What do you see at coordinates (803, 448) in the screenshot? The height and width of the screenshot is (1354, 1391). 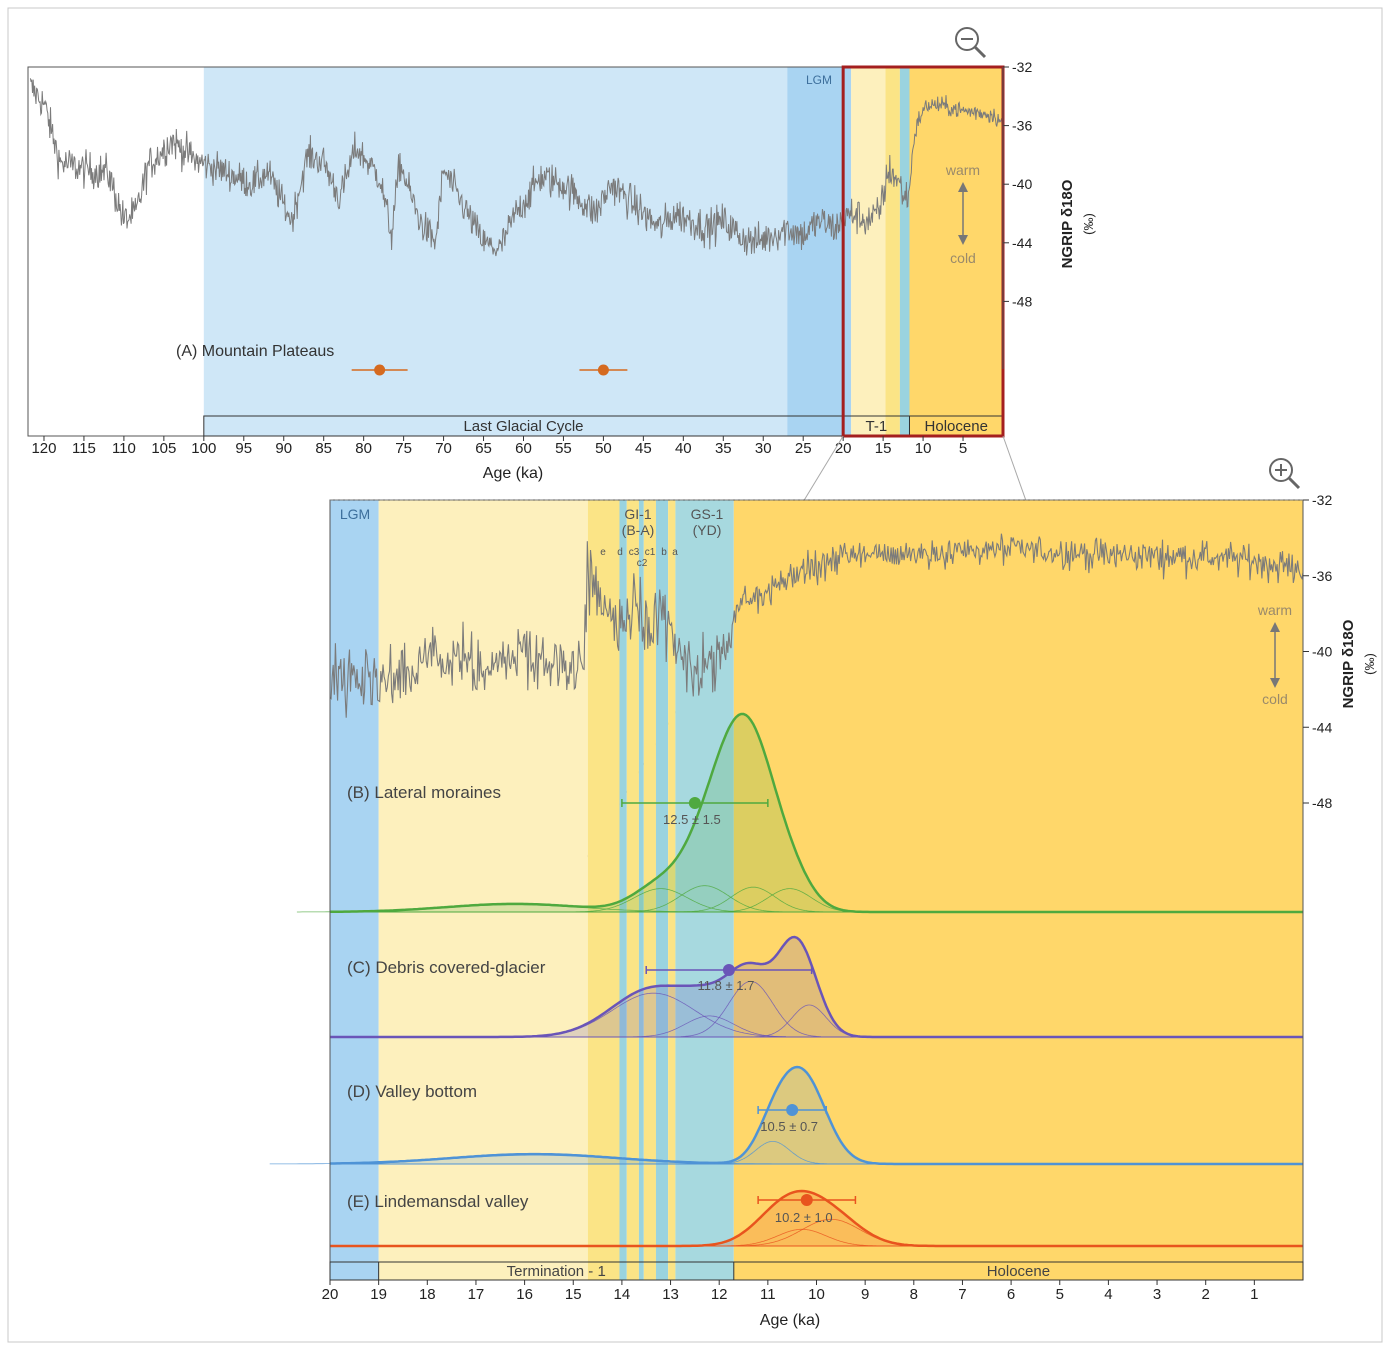 I see `top-x-tick-label-19: 25` at bounding box center [803, 448].